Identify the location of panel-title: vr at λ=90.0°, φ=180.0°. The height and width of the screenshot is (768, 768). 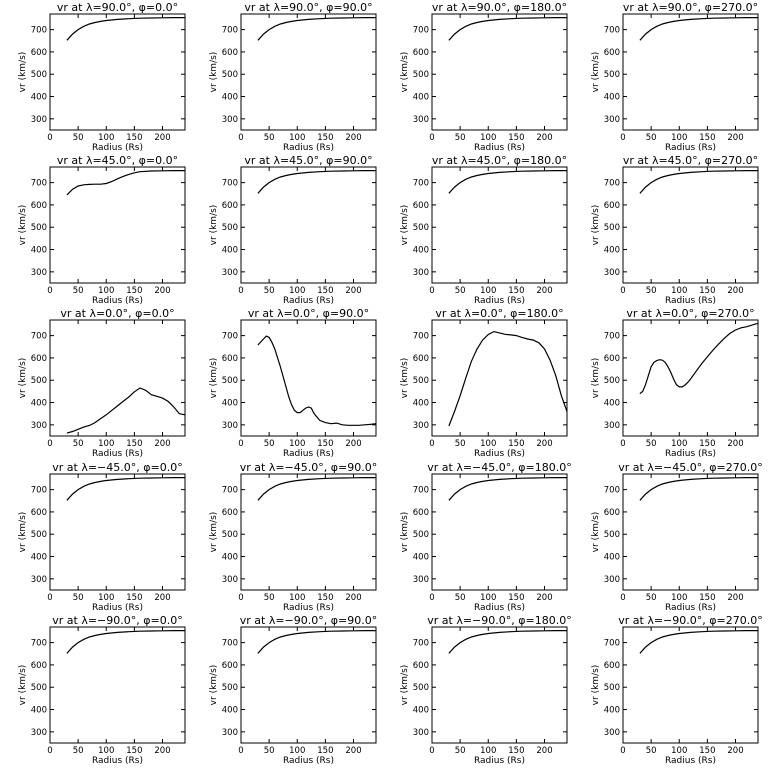
(499, 7).